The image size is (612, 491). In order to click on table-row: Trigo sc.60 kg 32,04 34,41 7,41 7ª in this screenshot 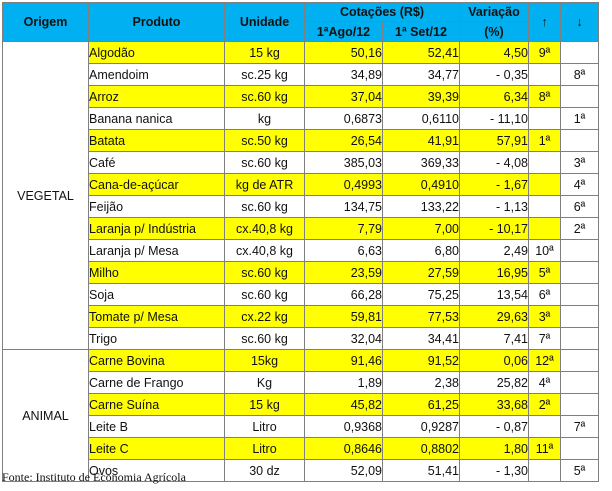, I will do `click(301, 338)`.